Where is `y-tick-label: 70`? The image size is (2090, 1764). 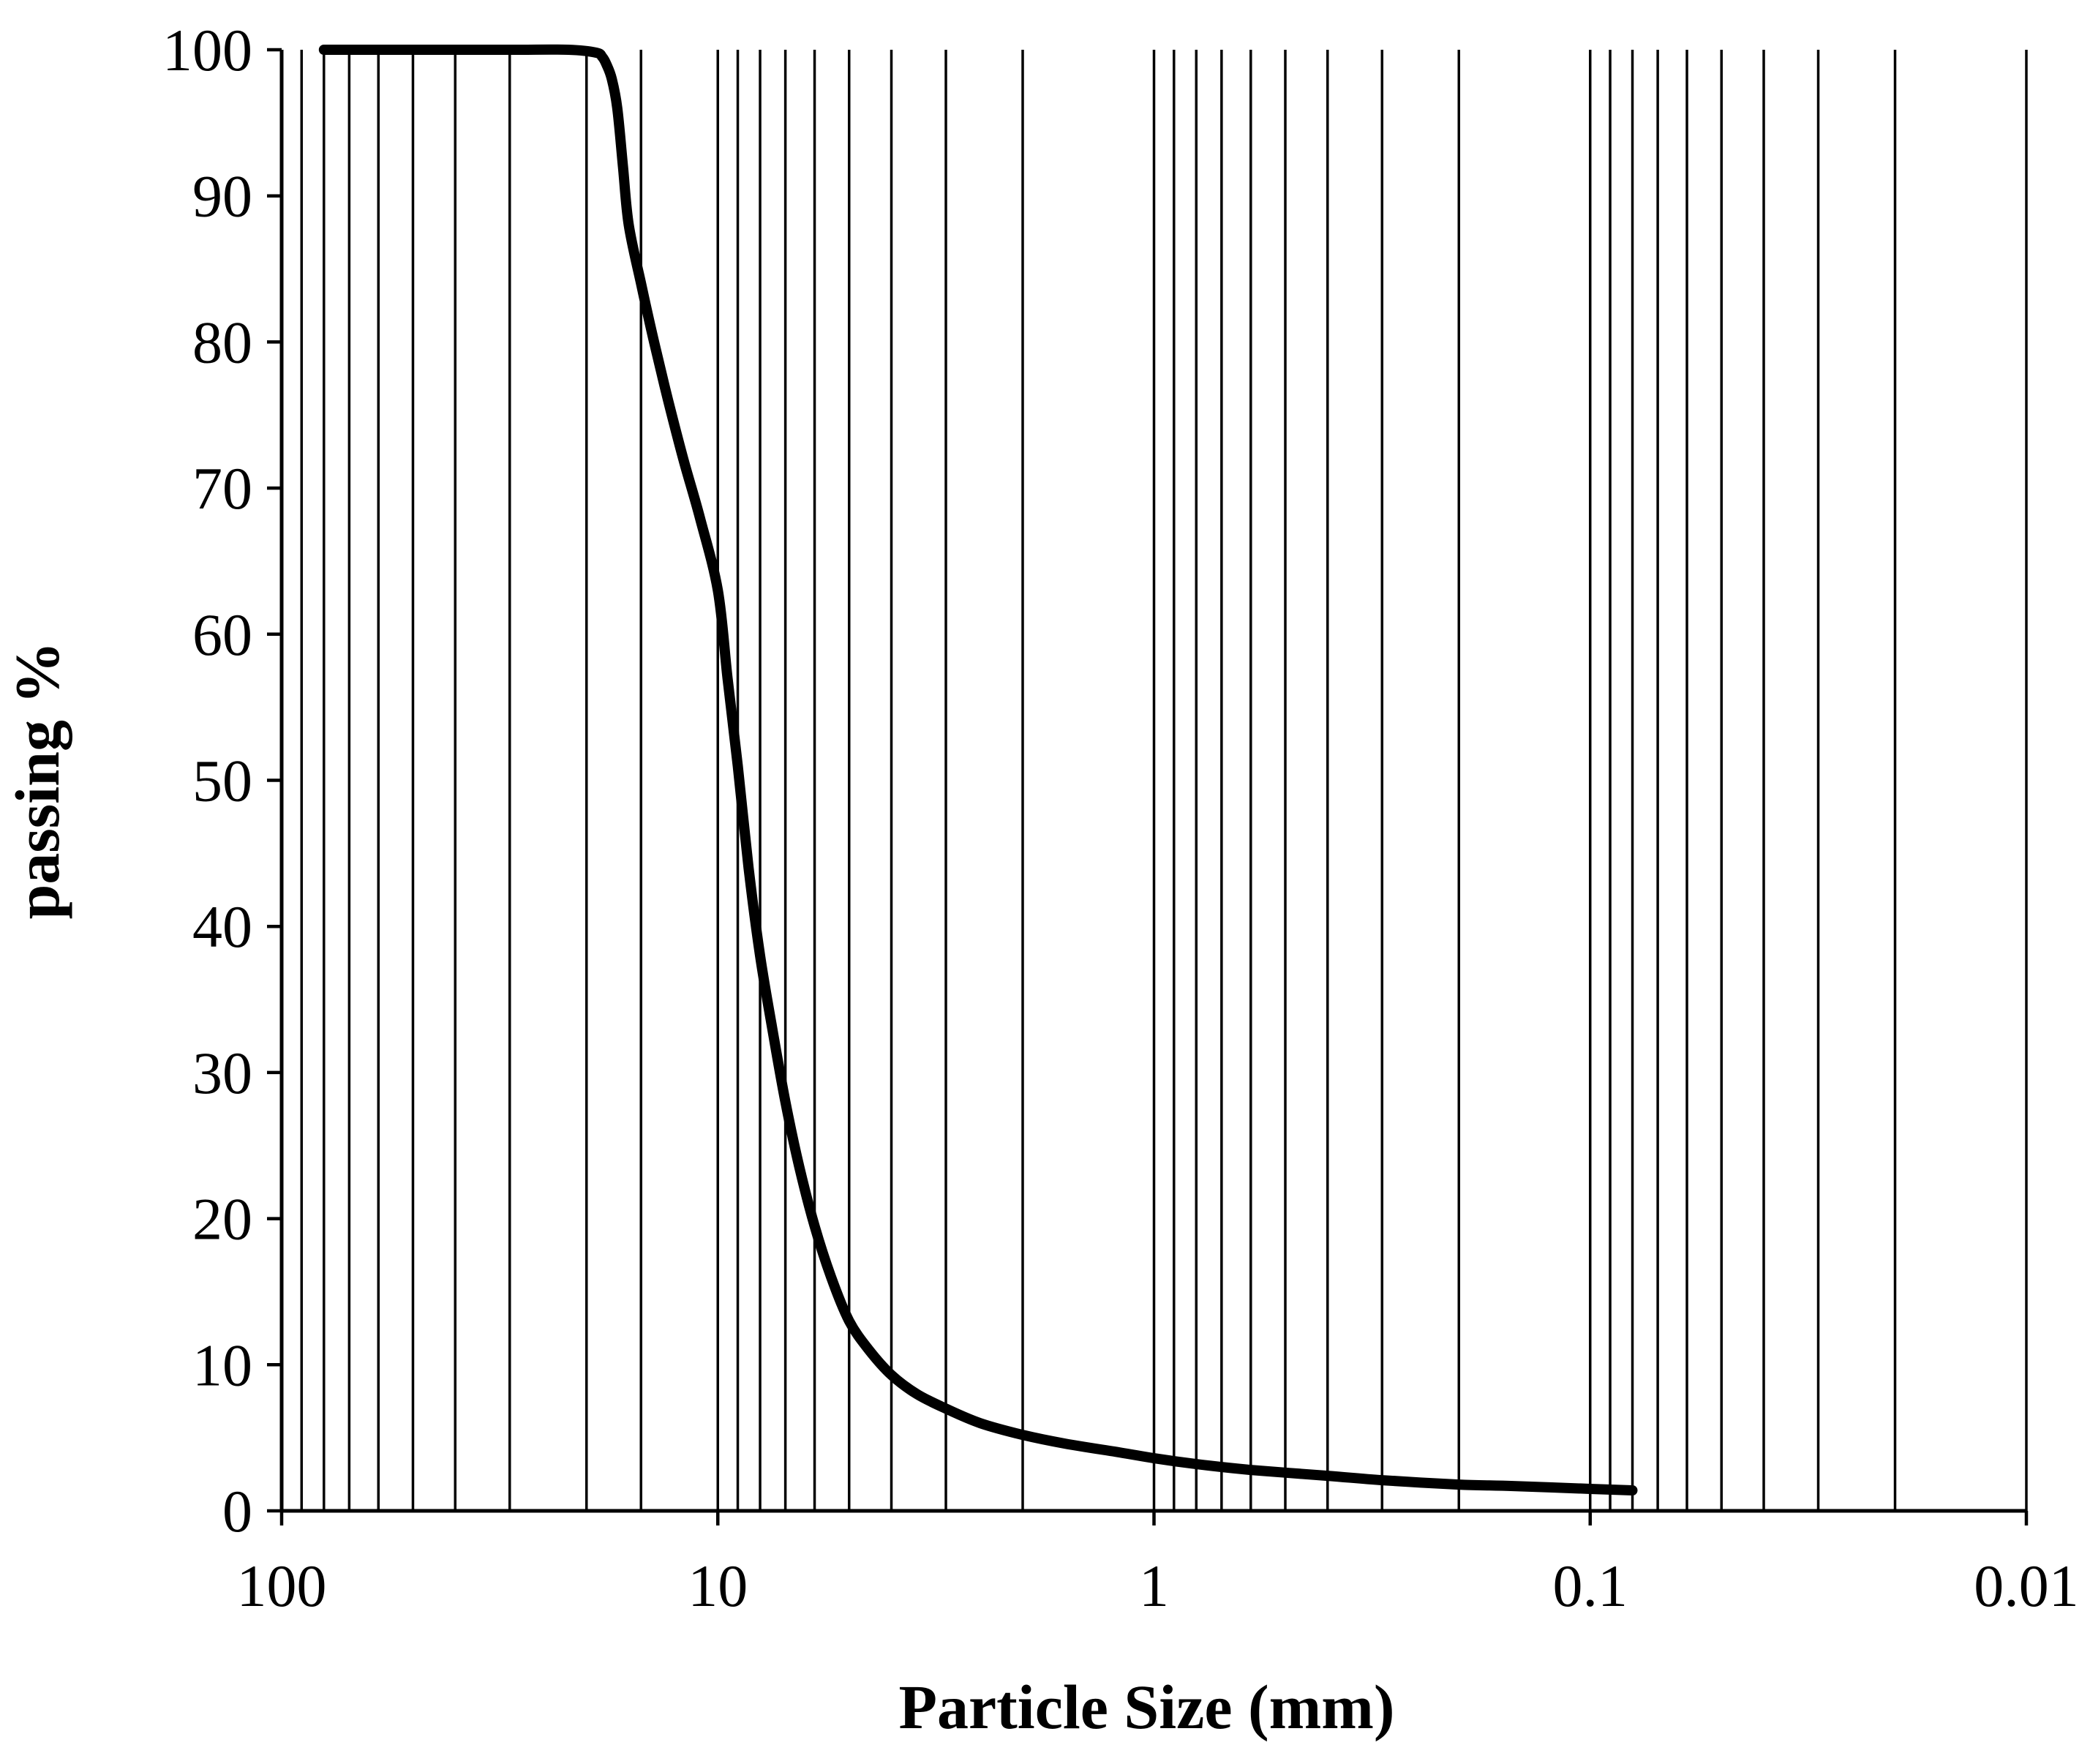 y-tick-label: 70 is located at coordinates (222, 489).